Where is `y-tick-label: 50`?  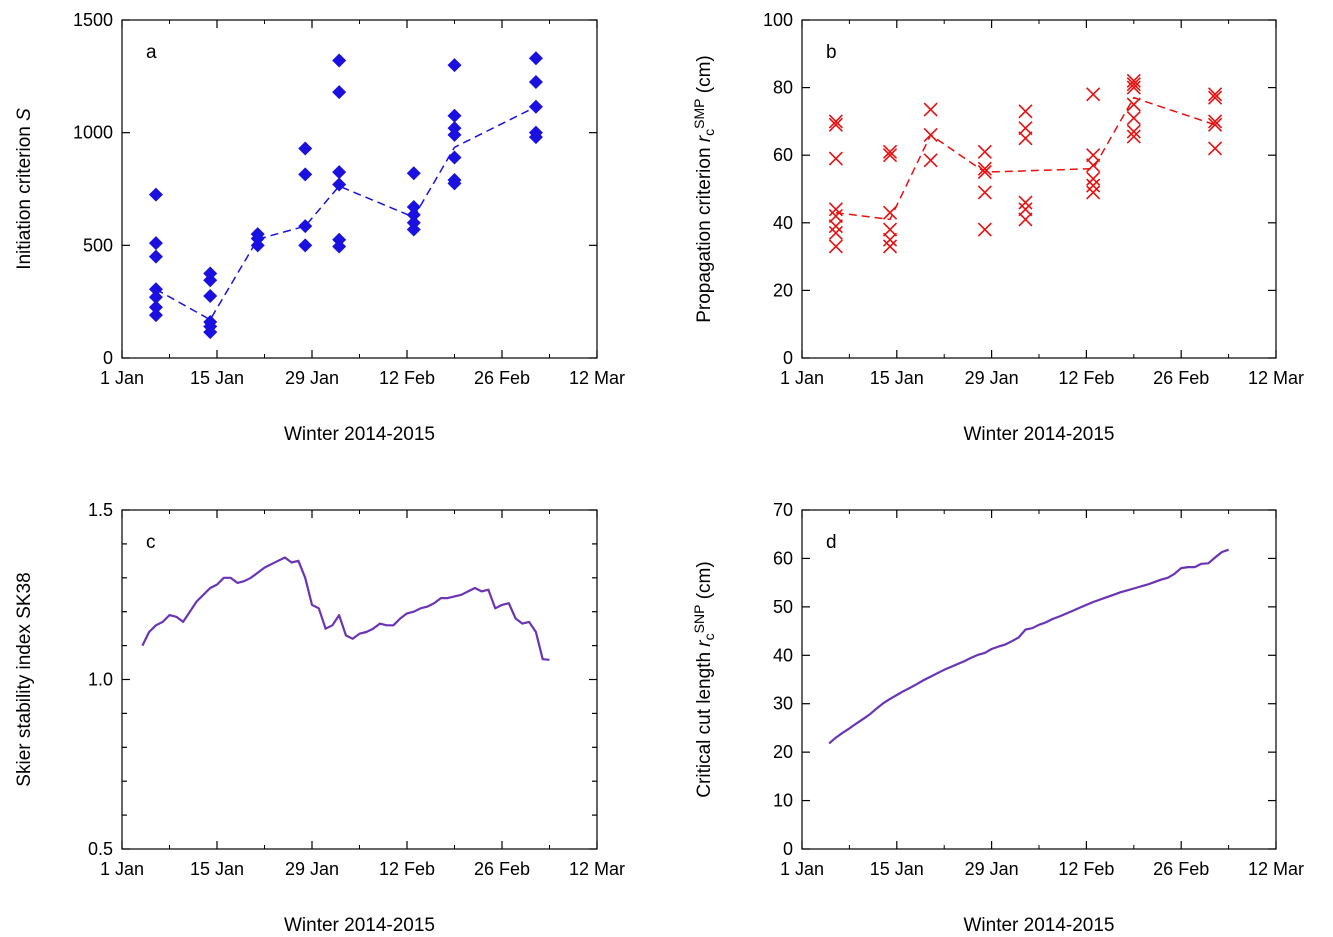
y-tick-label: 50 is located at coordinates (783, 607).